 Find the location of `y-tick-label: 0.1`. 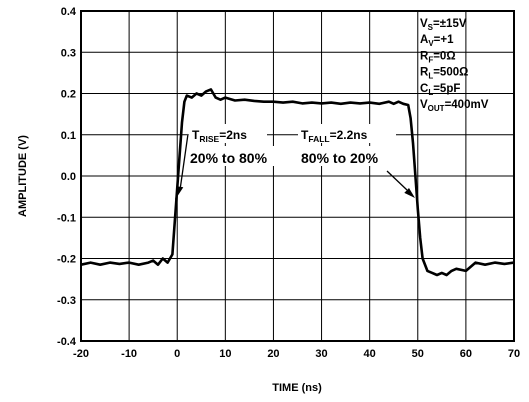

y-tick-label: 0.1 is located at coordinates (68, 136).